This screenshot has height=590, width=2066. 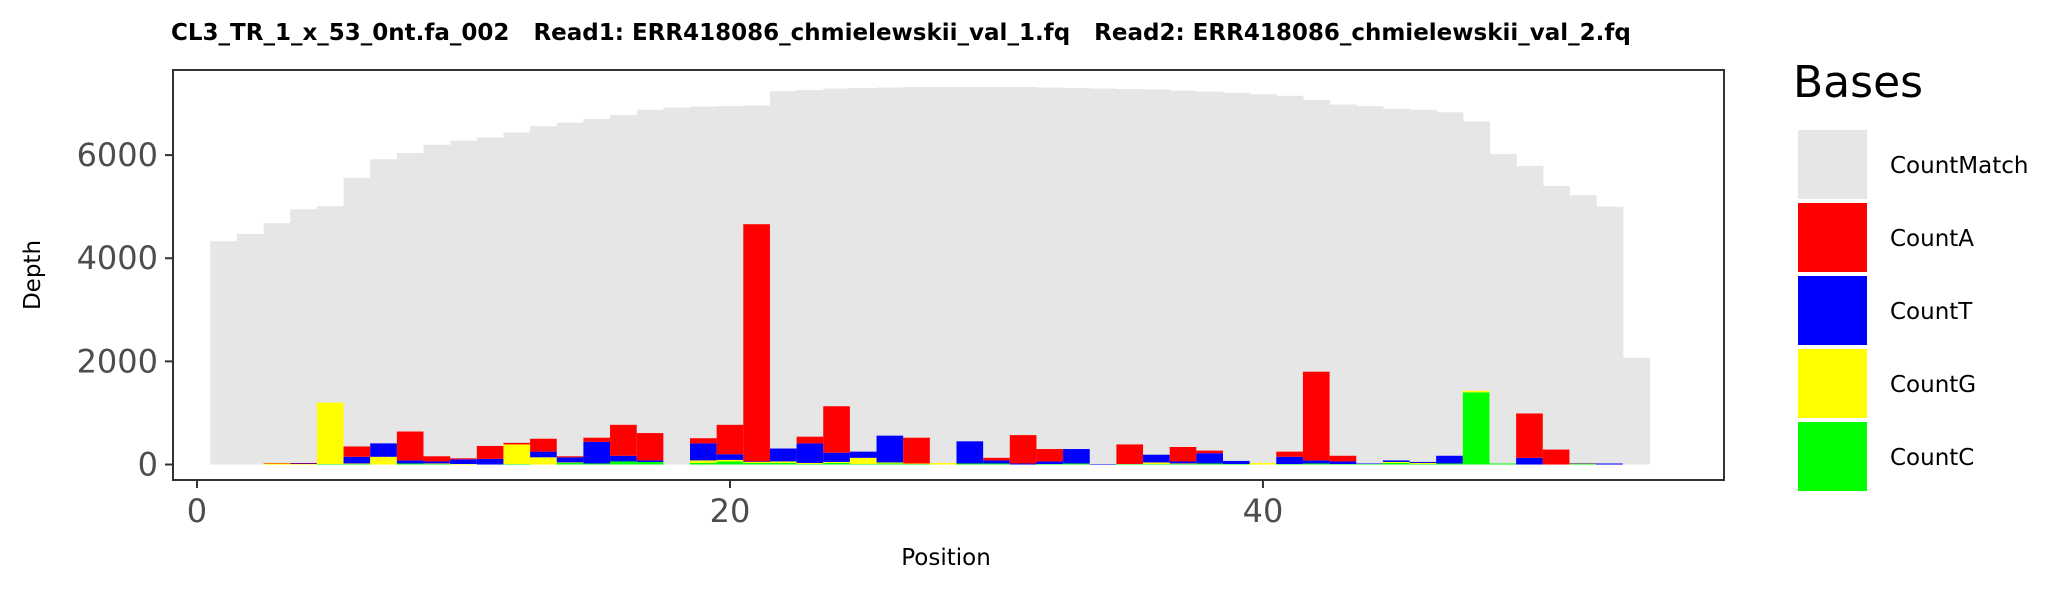 What do you see at coordinates (1931, 312) in the screenshot?
I see `legend-label-countt: CountT` at bounding box center [1931, 312].